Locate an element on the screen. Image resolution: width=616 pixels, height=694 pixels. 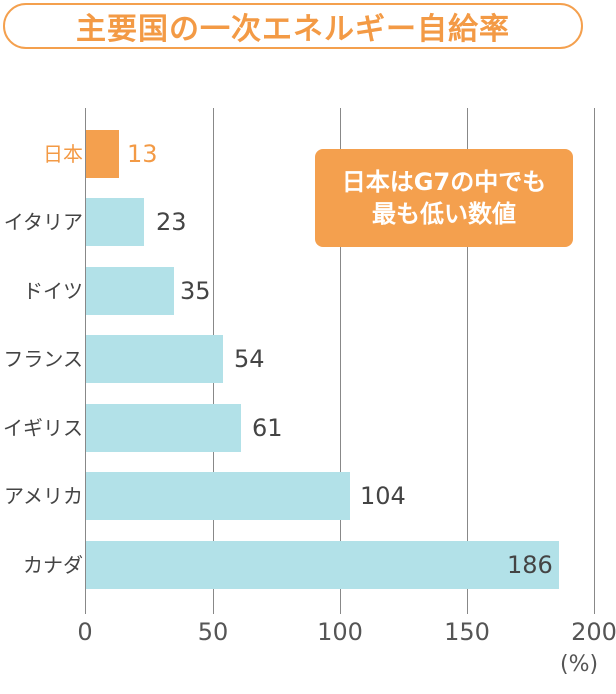
x-tick-50: 50 is located at coordinates (213, 632).